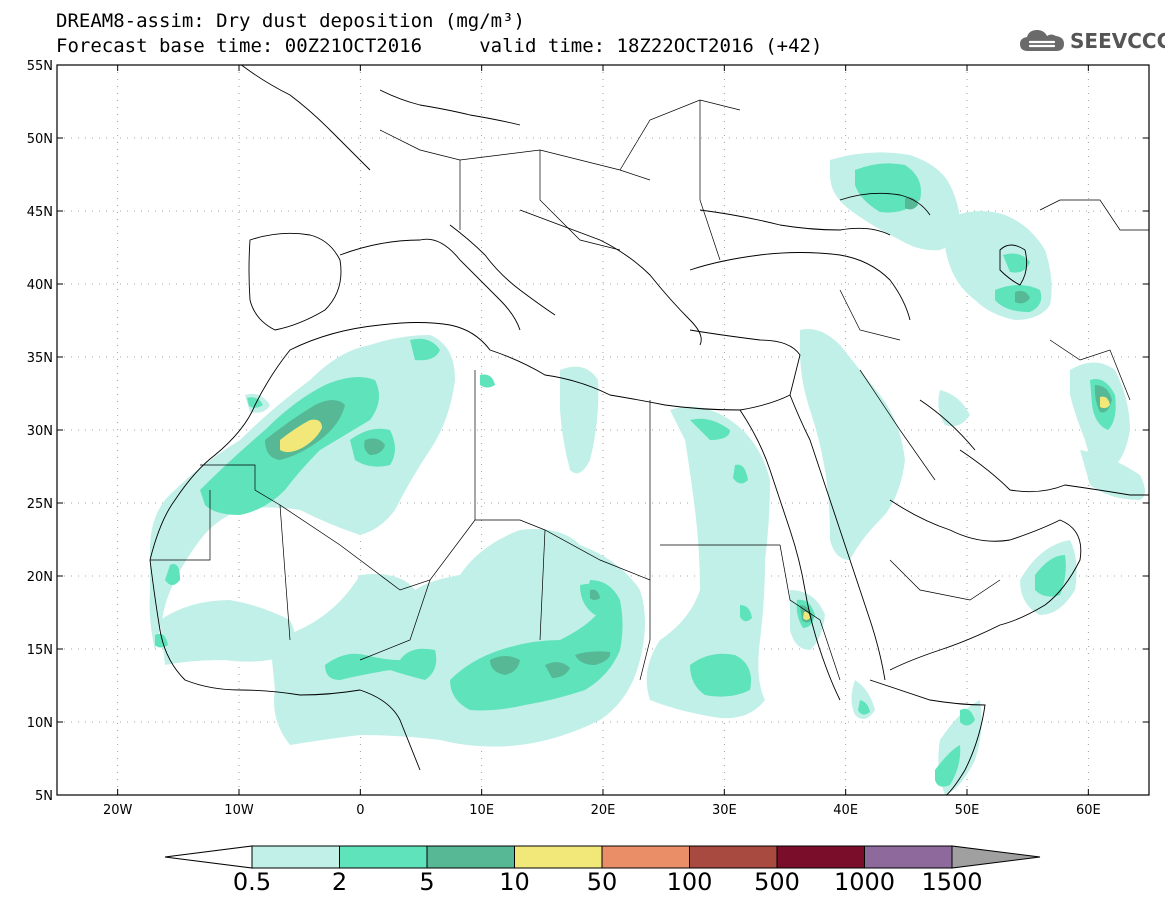 This screenshot has width=1165, height=907. Describe the element at coordinates (1117, 41) in the screenshot. I see `logo-text: SEEVCCC` at that location.